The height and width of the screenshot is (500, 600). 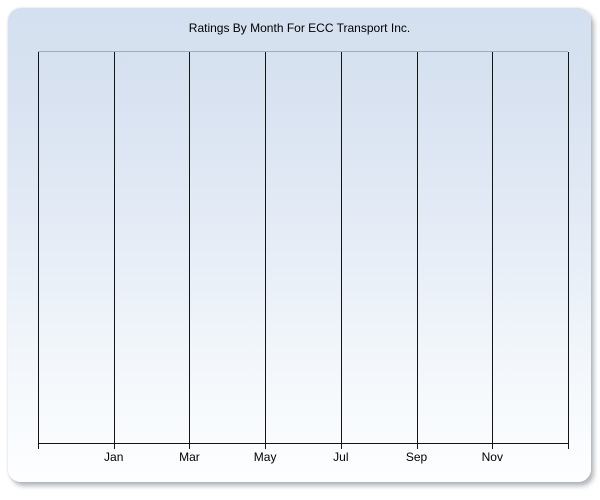 I want to click on x-axis-label: Jan, so click(x=114, y=457).